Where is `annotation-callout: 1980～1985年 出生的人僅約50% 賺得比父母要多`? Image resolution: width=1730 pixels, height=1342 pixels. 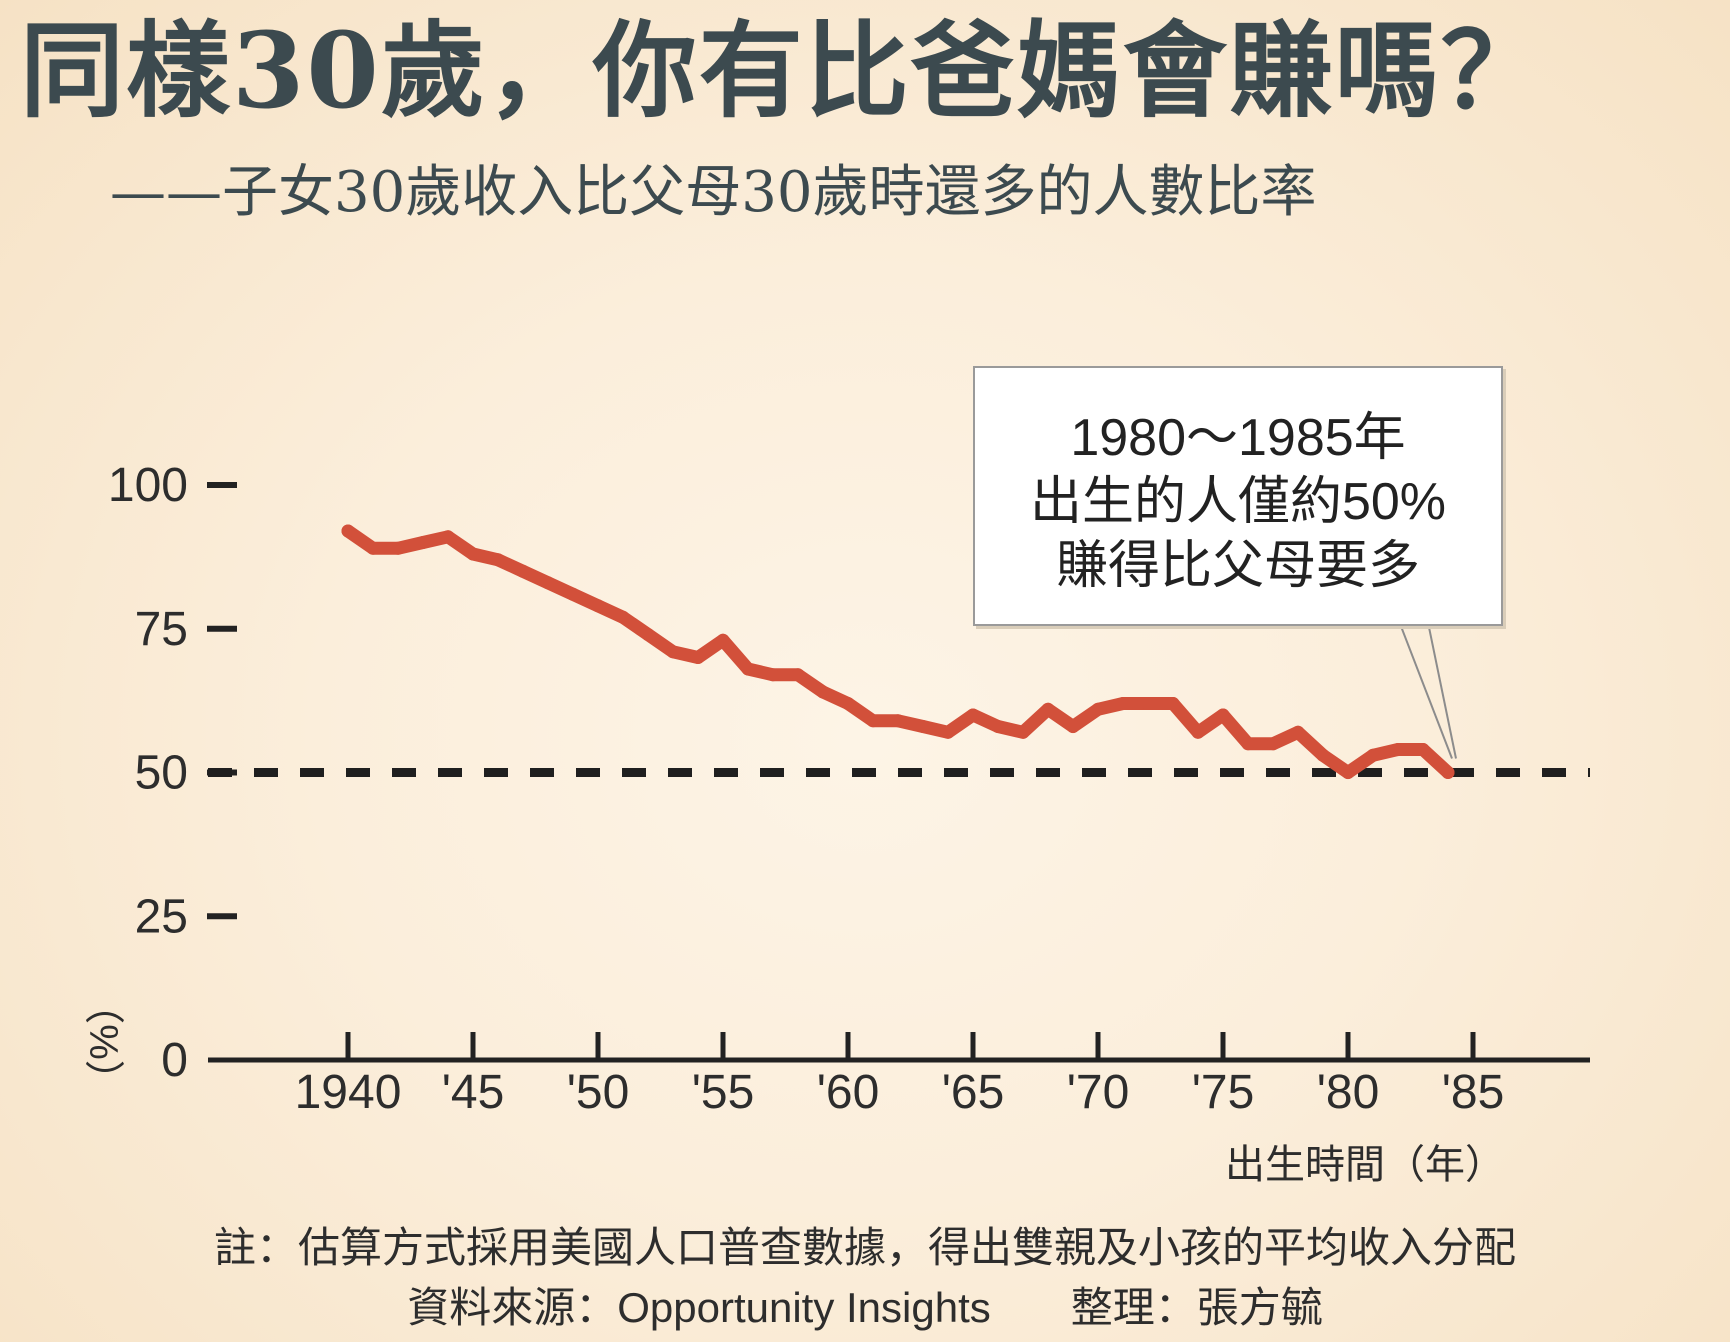 annotation-callout: 1980～1985年 出生的人僅約50% 賺得比父母要多 is located at coordinates (1238, 496).